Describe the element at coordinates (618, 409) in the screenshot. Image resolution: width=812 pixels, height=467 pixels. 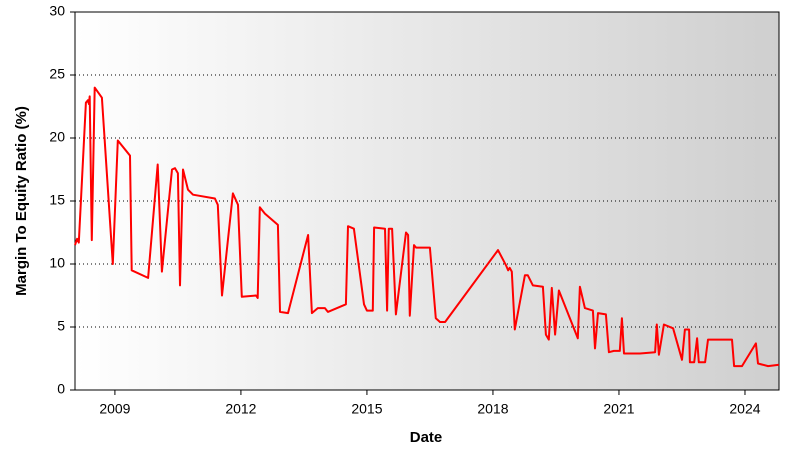
I see `x-tick-label: 2021` at that location.